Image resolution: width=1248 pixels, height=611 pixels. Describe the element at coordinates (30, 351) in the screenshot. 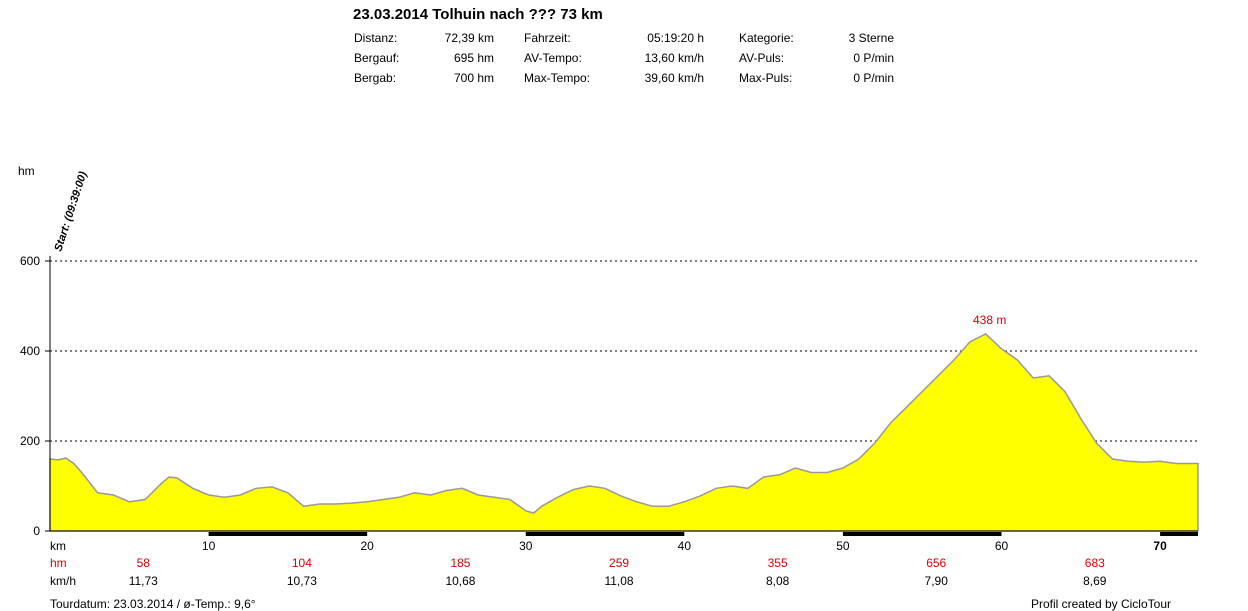

I see `y-tick-label: 400` at that location.